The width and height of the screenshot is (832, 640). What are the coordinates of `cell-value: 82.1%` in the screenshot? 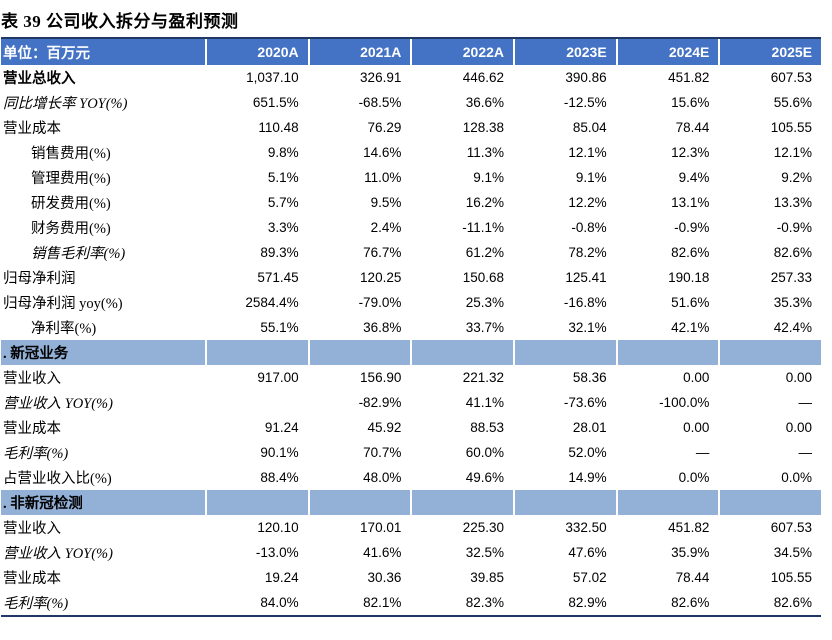 It's located at (382, 602).